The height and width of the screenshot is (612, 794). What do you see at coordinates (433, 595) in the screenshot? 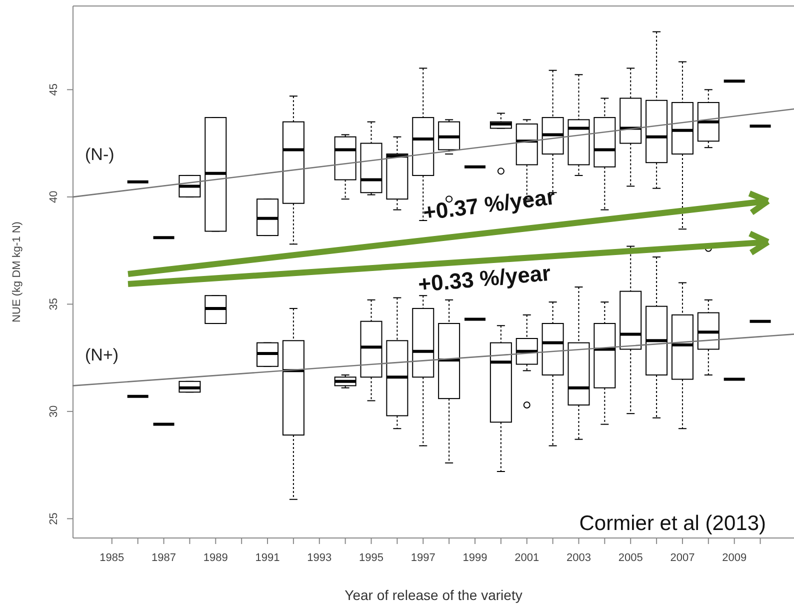
I see `x-axis-title: Year of release of the variety` at bounding box center [433, 595].